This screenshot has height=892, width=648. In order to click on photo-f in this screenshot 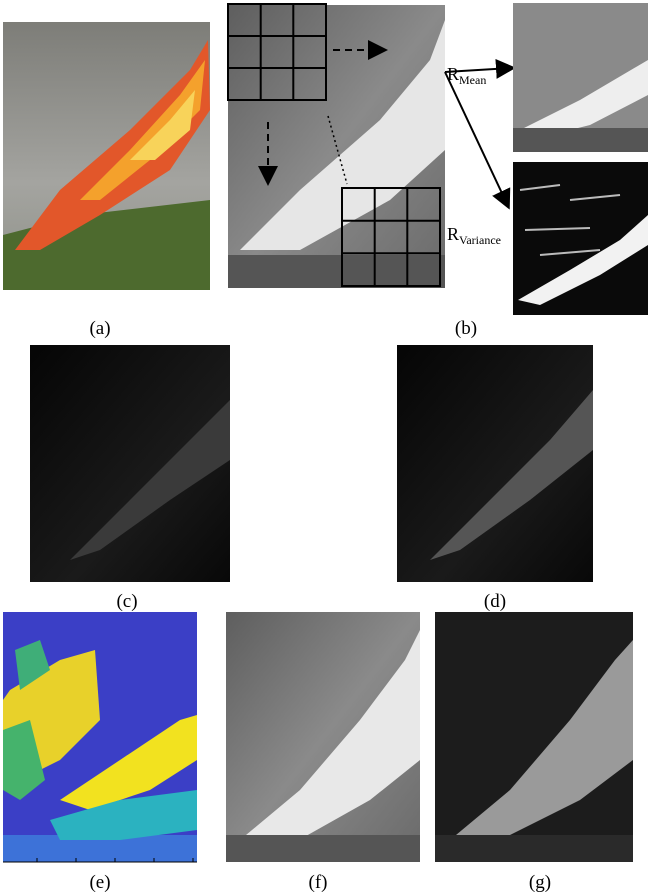, I will do `click(323, 737)`.